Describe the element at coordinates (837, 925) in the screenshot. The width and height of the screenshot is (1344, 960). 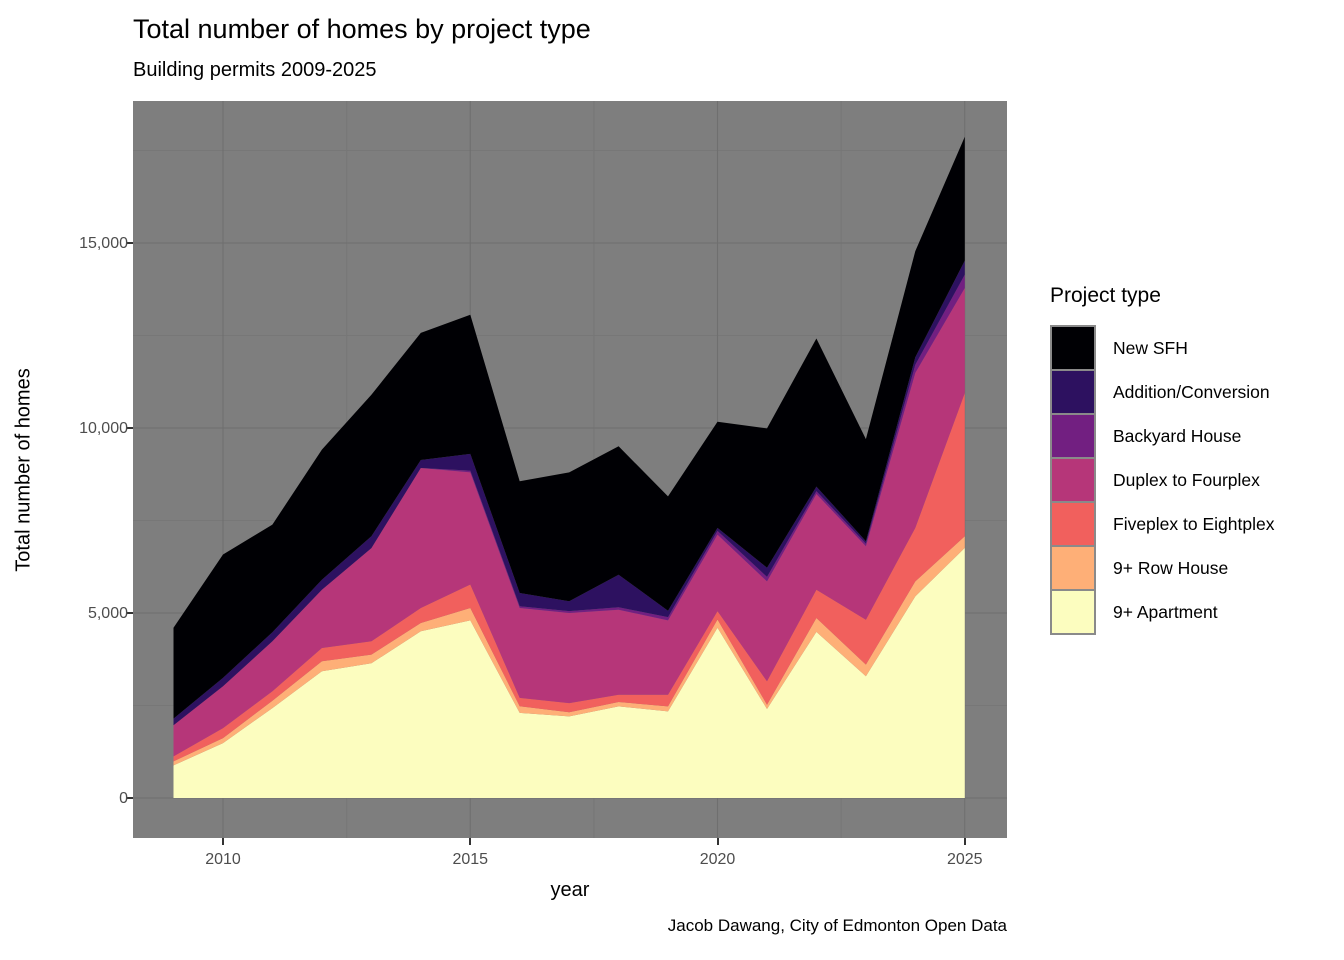
I see `caption: Jacob Dawang, City of Edmonton Open Data` at that location.